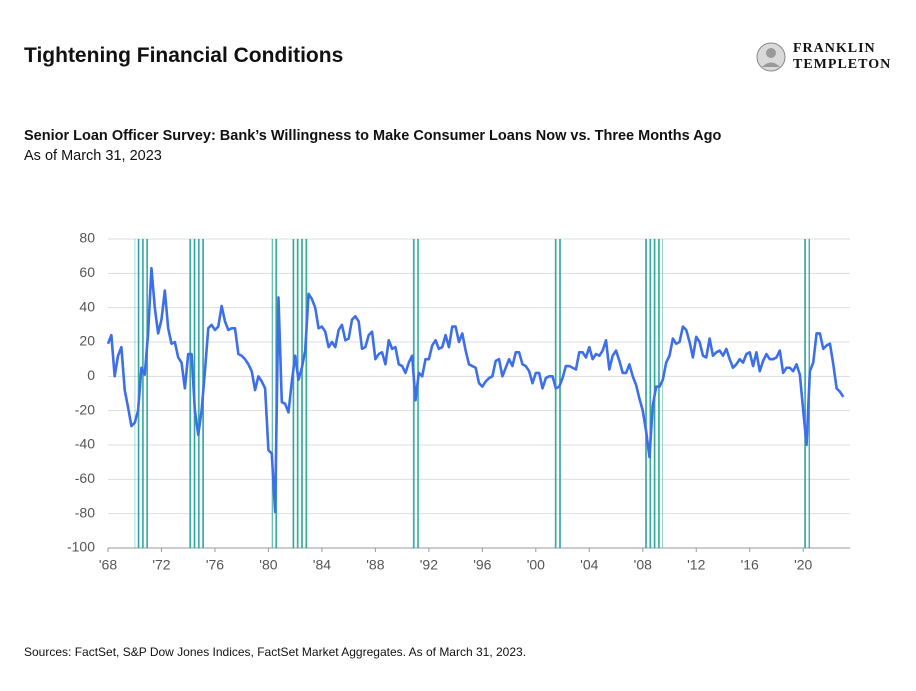 This screenshot has height=691, width=916. Describe the element at coordinates (322, 565) in the screenshot. I see `x-tick-label: '84` at that location.